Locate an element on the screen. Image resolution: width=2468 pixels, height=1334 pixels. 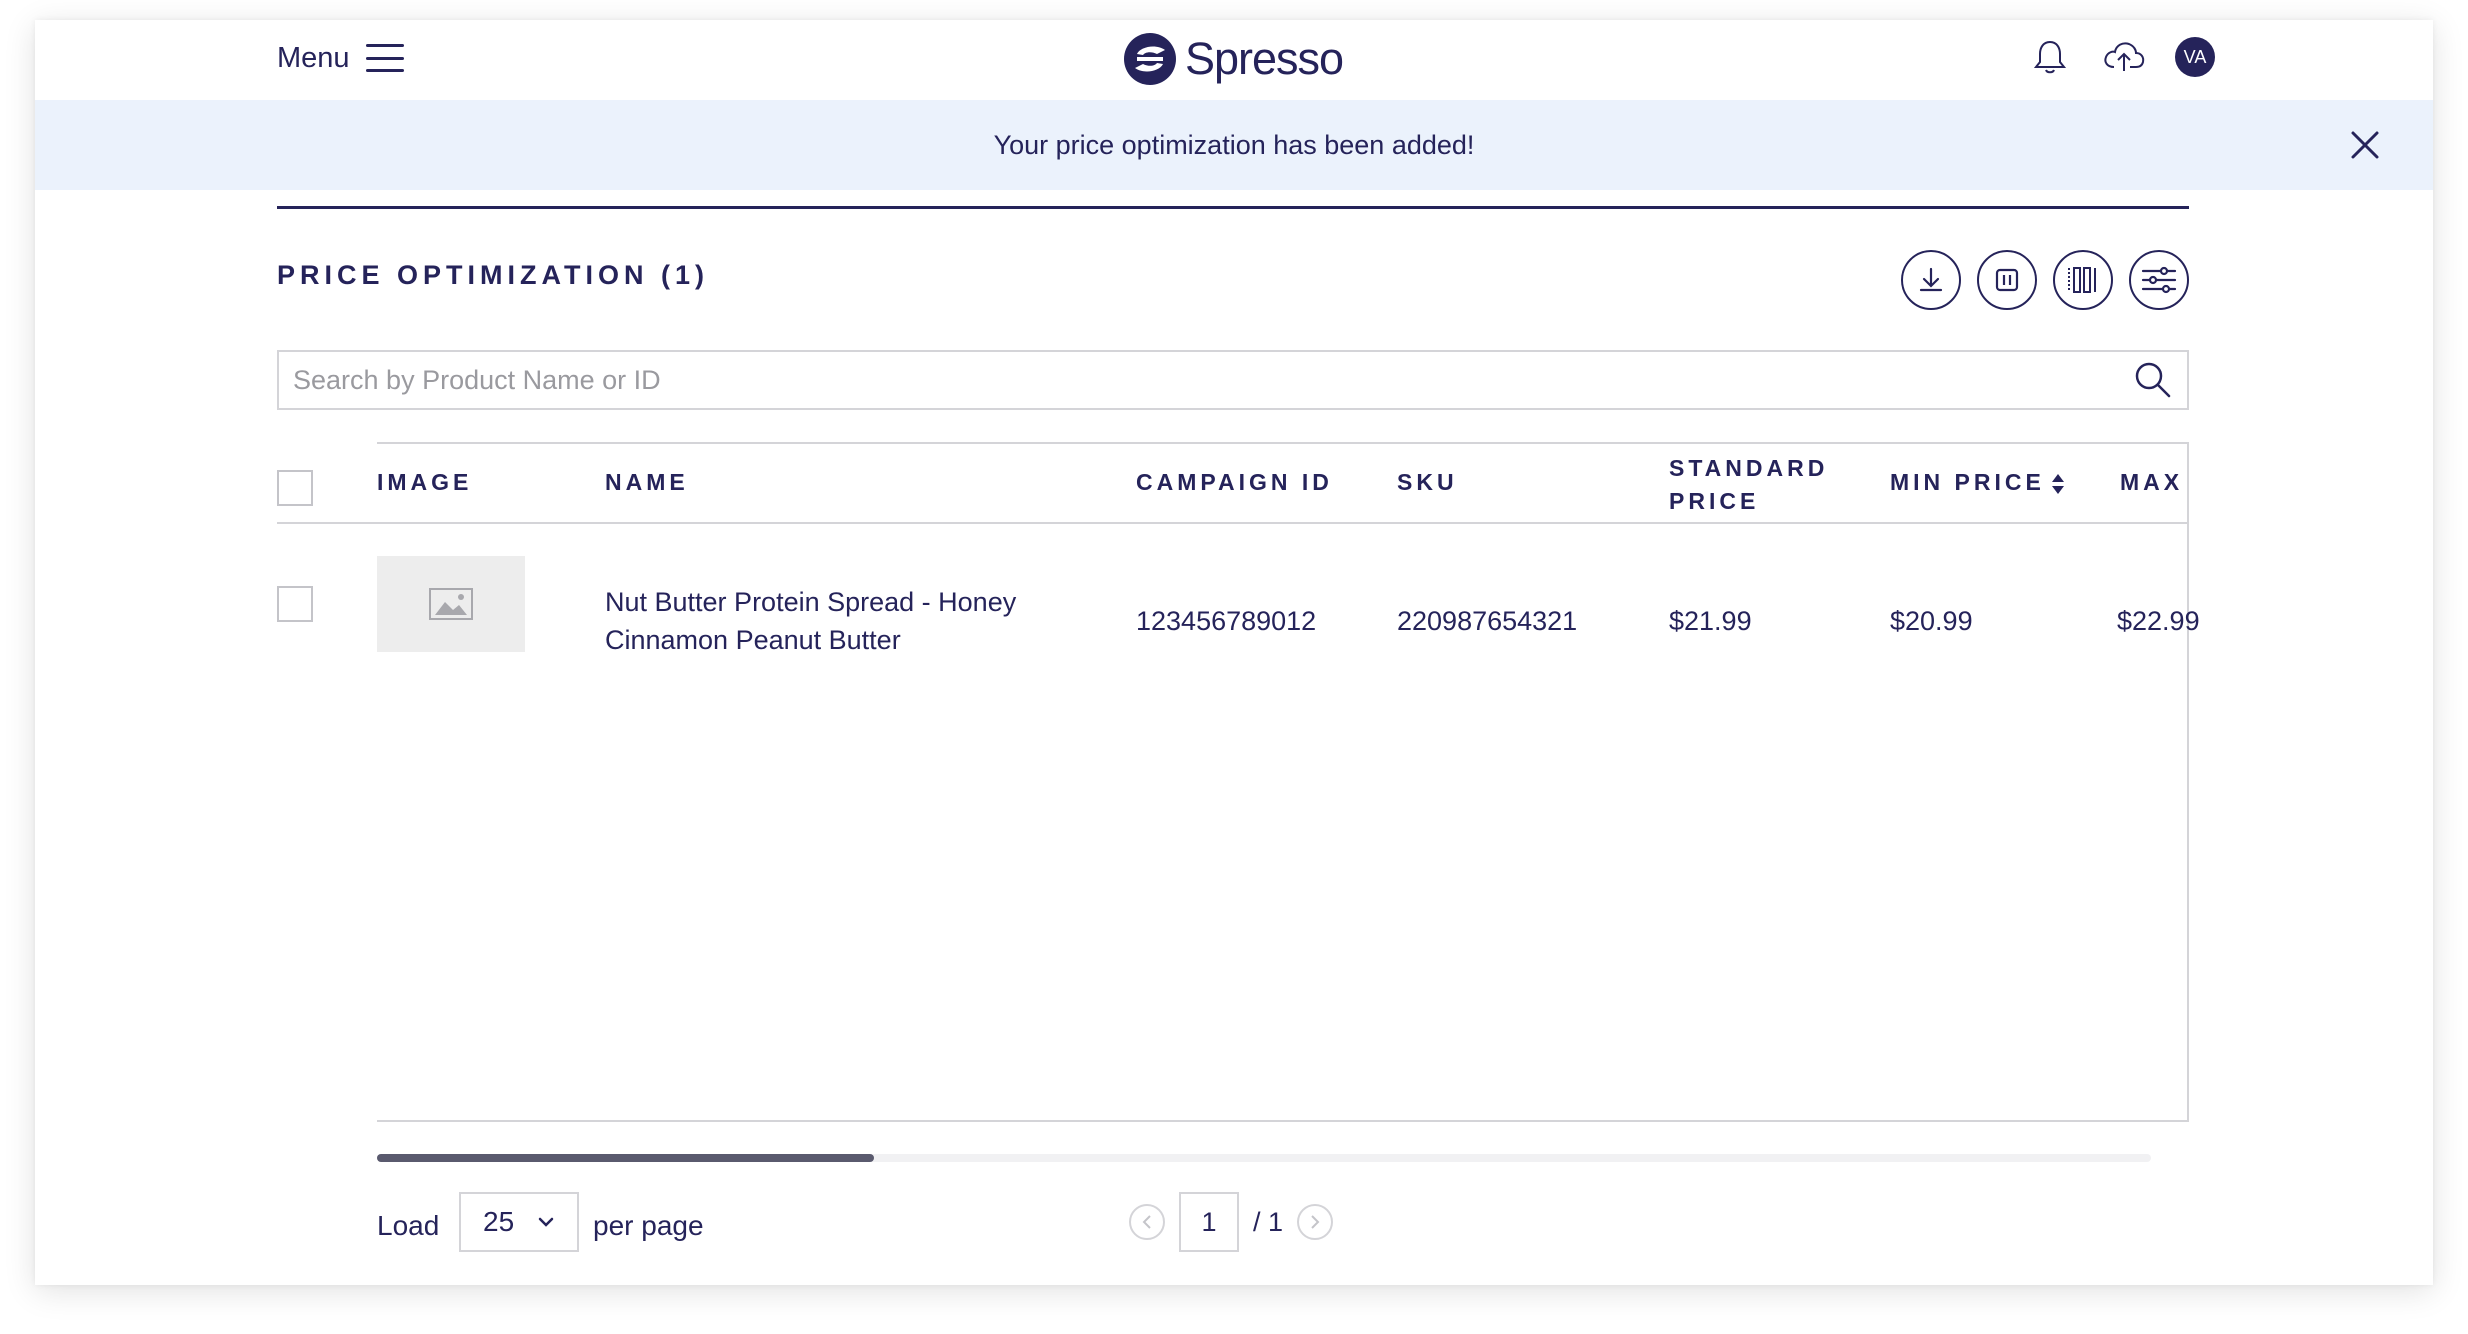
sort-icon is located at coordinates (2058, 484).